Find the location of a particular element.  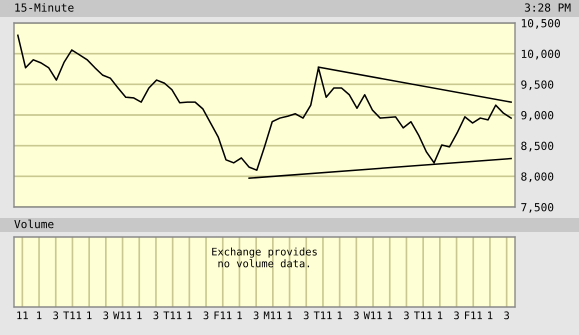

y-tick-label: 8,000 is located at coordinates (537, 177).